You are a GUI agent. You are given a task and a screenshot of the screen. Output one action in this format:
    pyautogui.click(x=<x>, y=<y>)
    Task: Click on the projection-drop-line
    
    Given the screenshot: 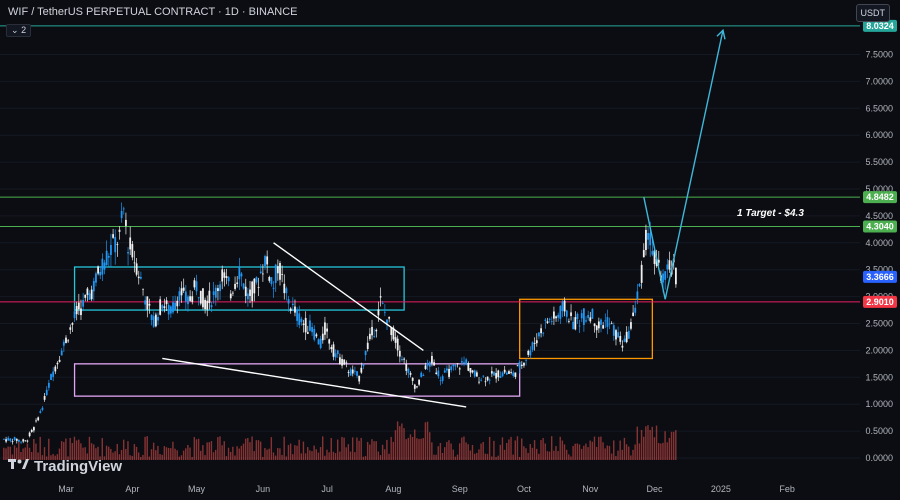 What is the action you would take?
    pyautogui.click(x=654, y=248)
    